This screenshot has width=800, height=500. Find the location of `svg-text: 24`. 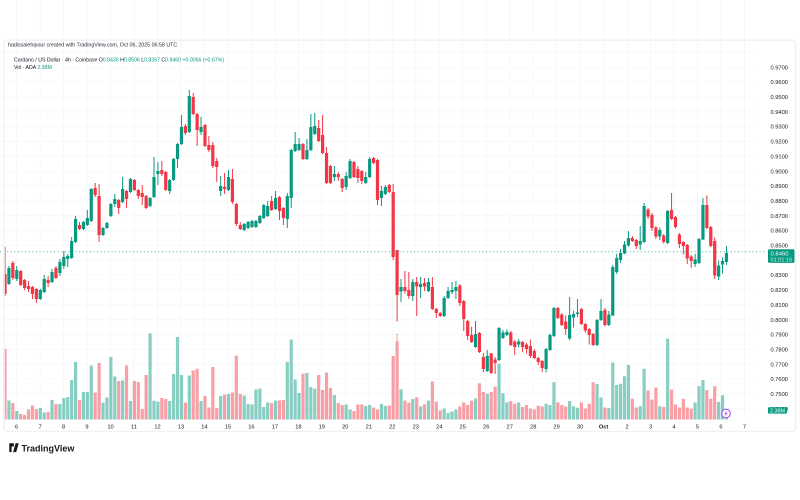

svg-text: 24 is located at coordinates (439, 427).